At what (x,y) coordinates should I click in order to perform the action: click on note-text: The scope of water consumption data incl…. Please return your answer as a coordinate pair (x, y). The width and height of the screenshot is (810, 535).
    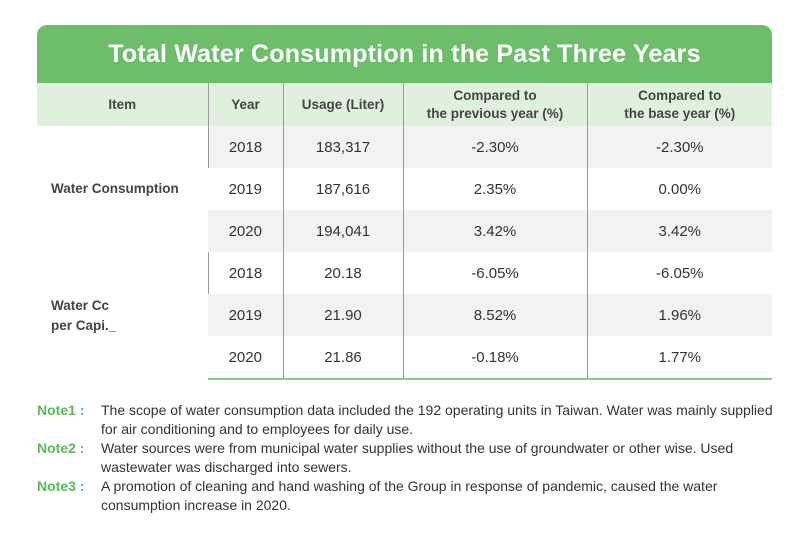
    Looking at the image, I should click on (437, 419).